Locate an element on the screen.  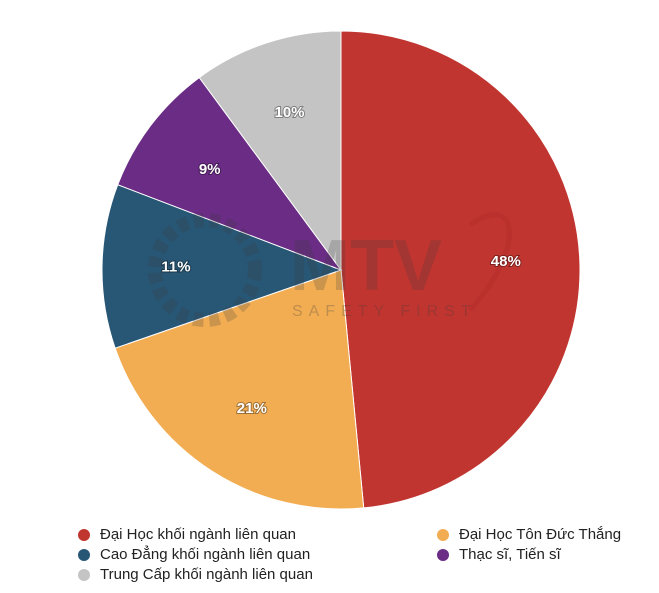
gear-icon is located at coordinates (205, 270).